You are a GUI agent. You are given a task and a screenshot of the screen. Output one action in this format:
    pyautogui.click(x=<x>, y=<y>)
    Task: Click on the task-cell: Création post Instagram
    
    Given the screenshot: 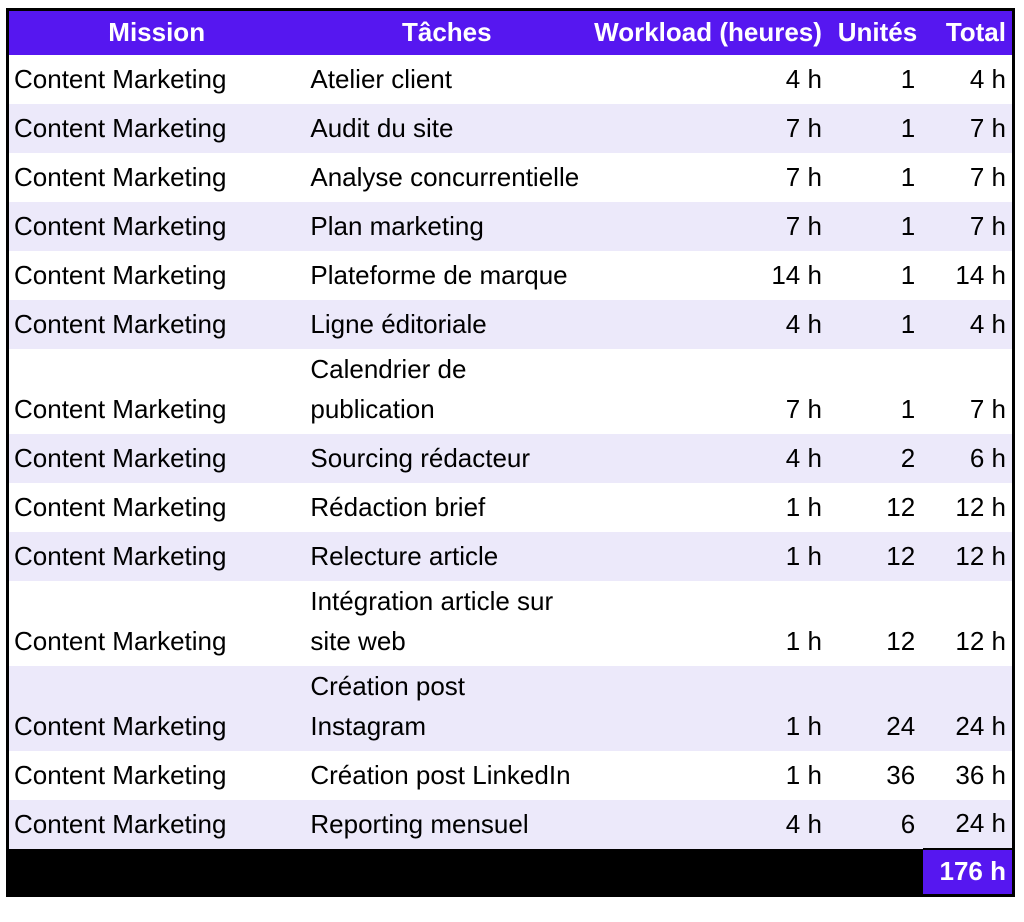 What is the action you would take?
    pyautogui.click(x=388, y=705)
    